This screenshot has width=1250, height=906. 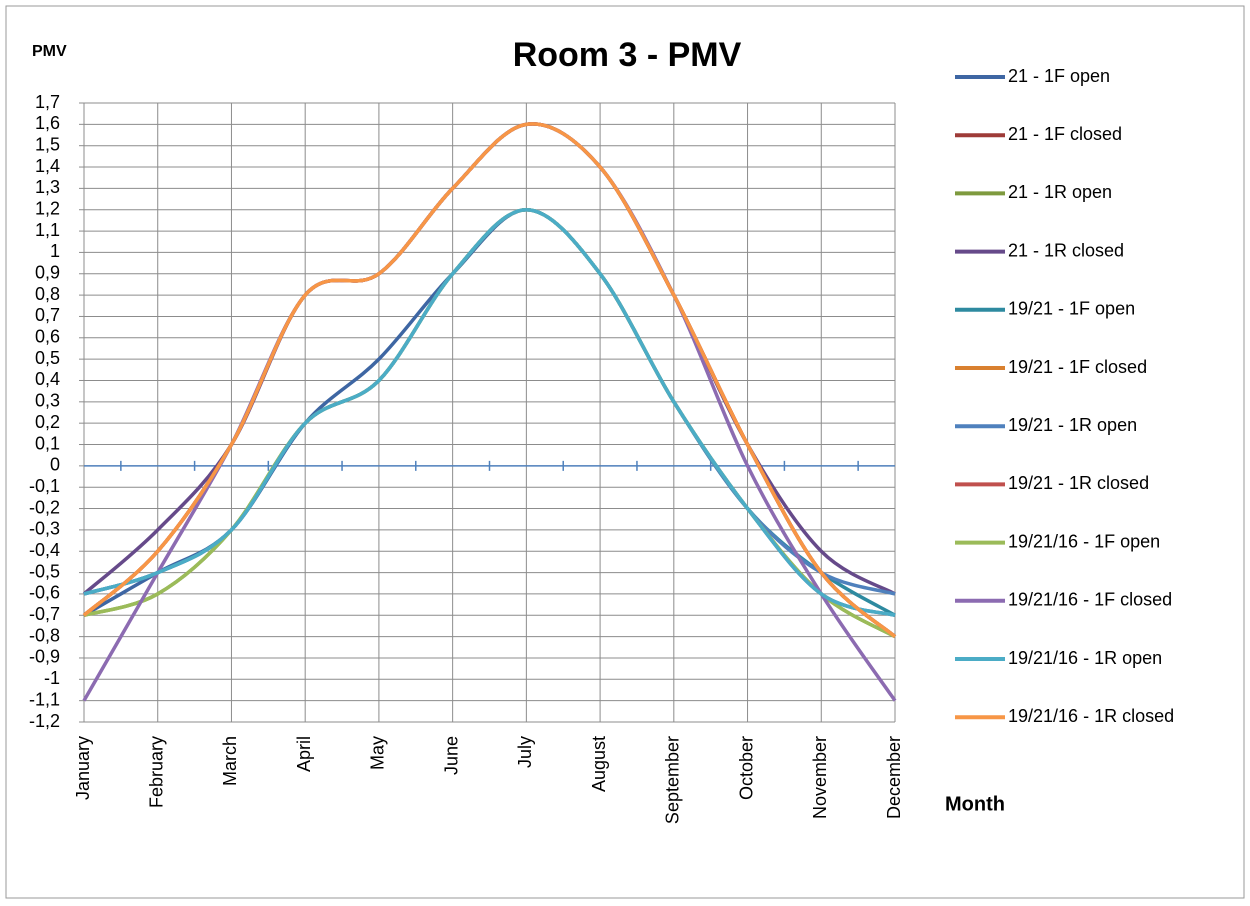 What do you see at coordinates (1091, 716) in the screenshot?
I see `legend-label: 19/21/16 - 1R closed` at bounding box center [1091, 716].